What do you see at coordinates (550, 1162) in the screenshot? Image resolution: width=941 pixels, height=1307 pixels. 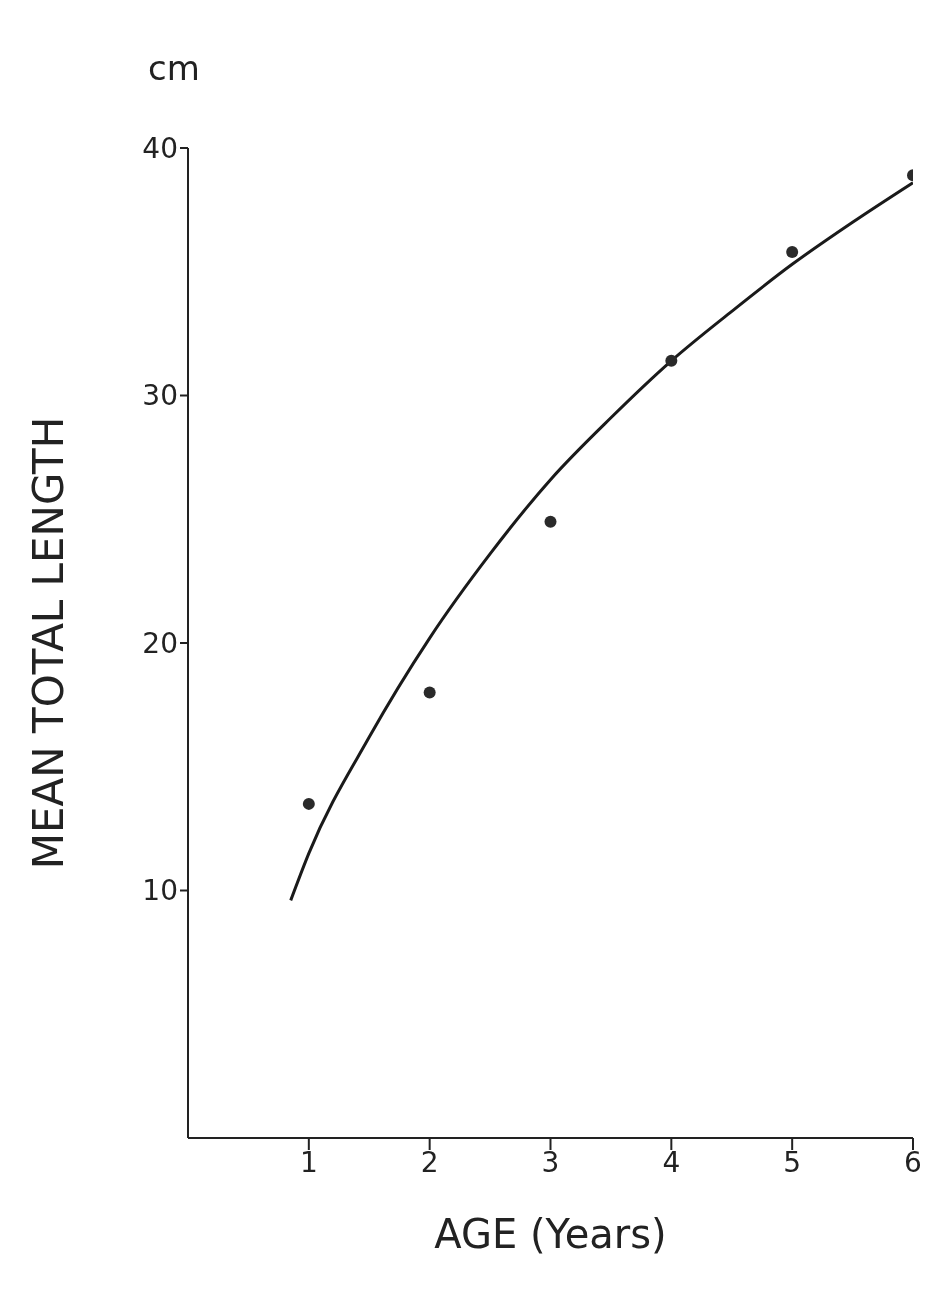 I see `x-tick-label: 3` at bounding box center [550, 1162].